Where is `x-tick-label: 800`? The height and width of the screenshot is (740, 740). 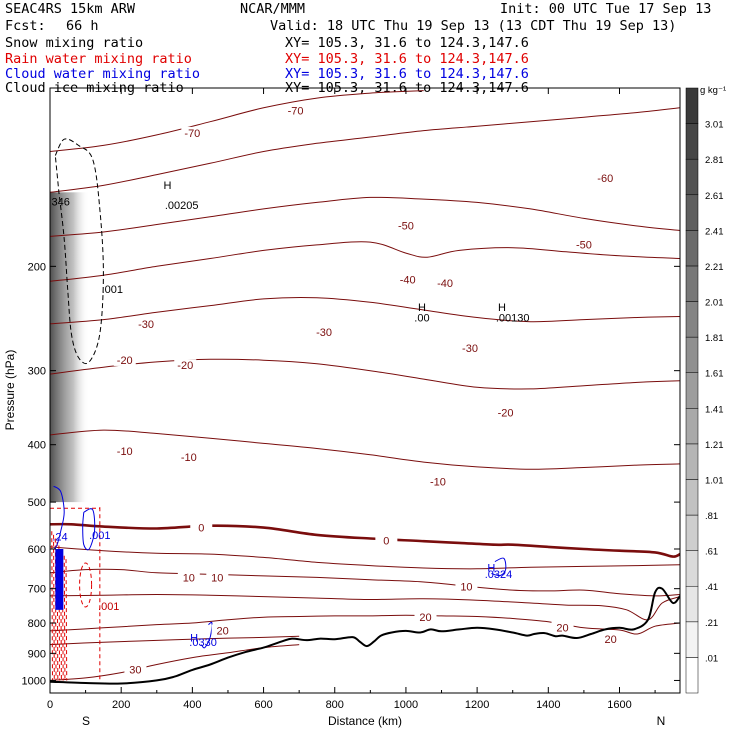
x-tick-label: 800 is located at coordinates (335, 705).